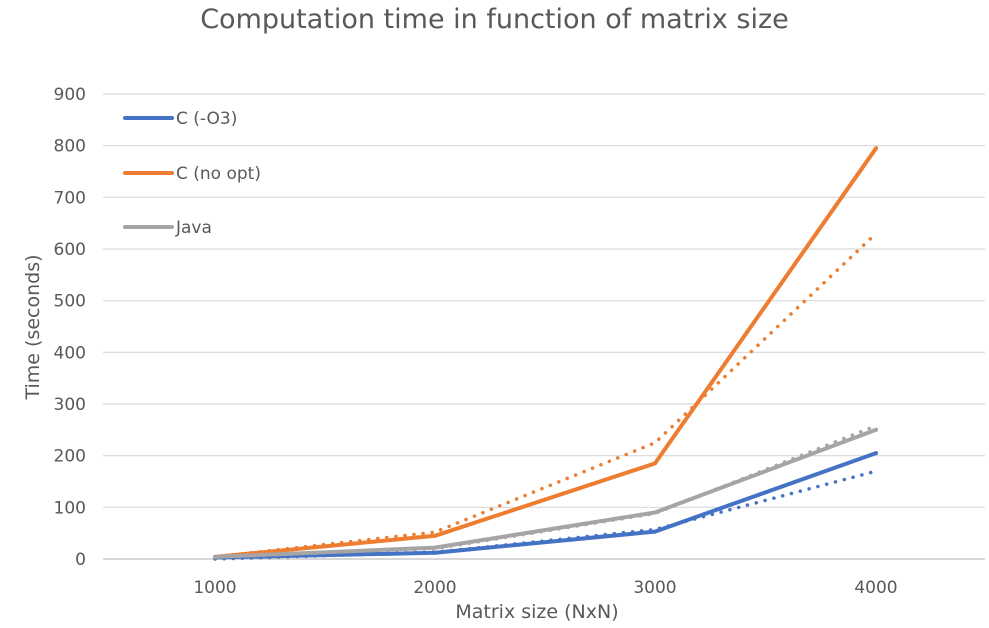  Describe the element at coordinates (80, 560) in the screenshot. I see `y-tick-label: 0` at that location.